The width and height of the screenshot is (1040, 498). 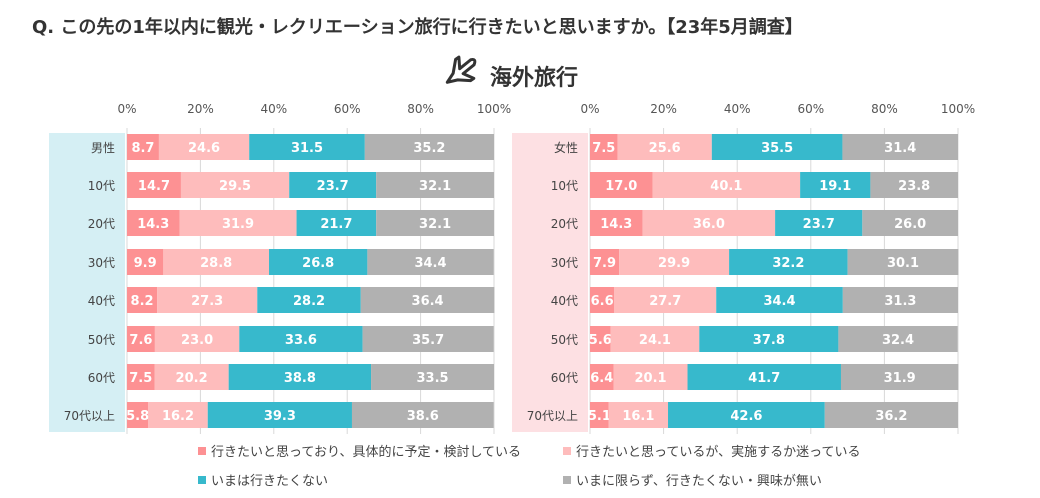 I want to click on data-label: 6.4, so click(x=601, y=378).